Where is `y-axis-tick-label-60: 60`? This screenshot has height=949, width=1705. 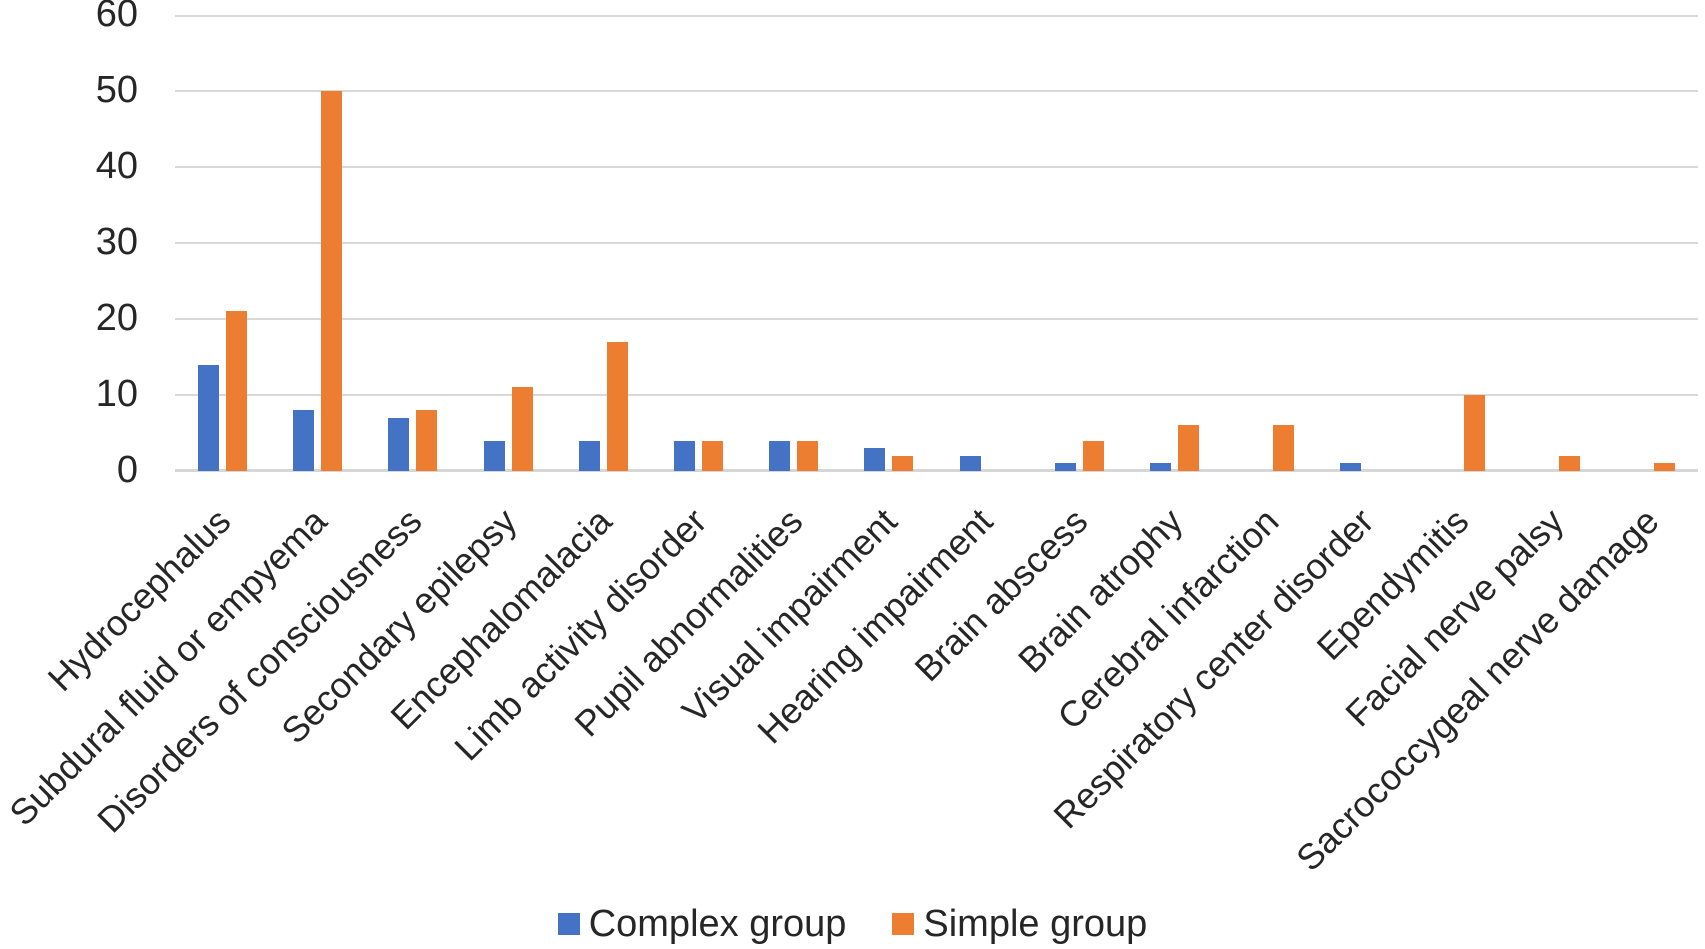
y-axis-tick-label-60: 60 is located at coordinates (116, 17).